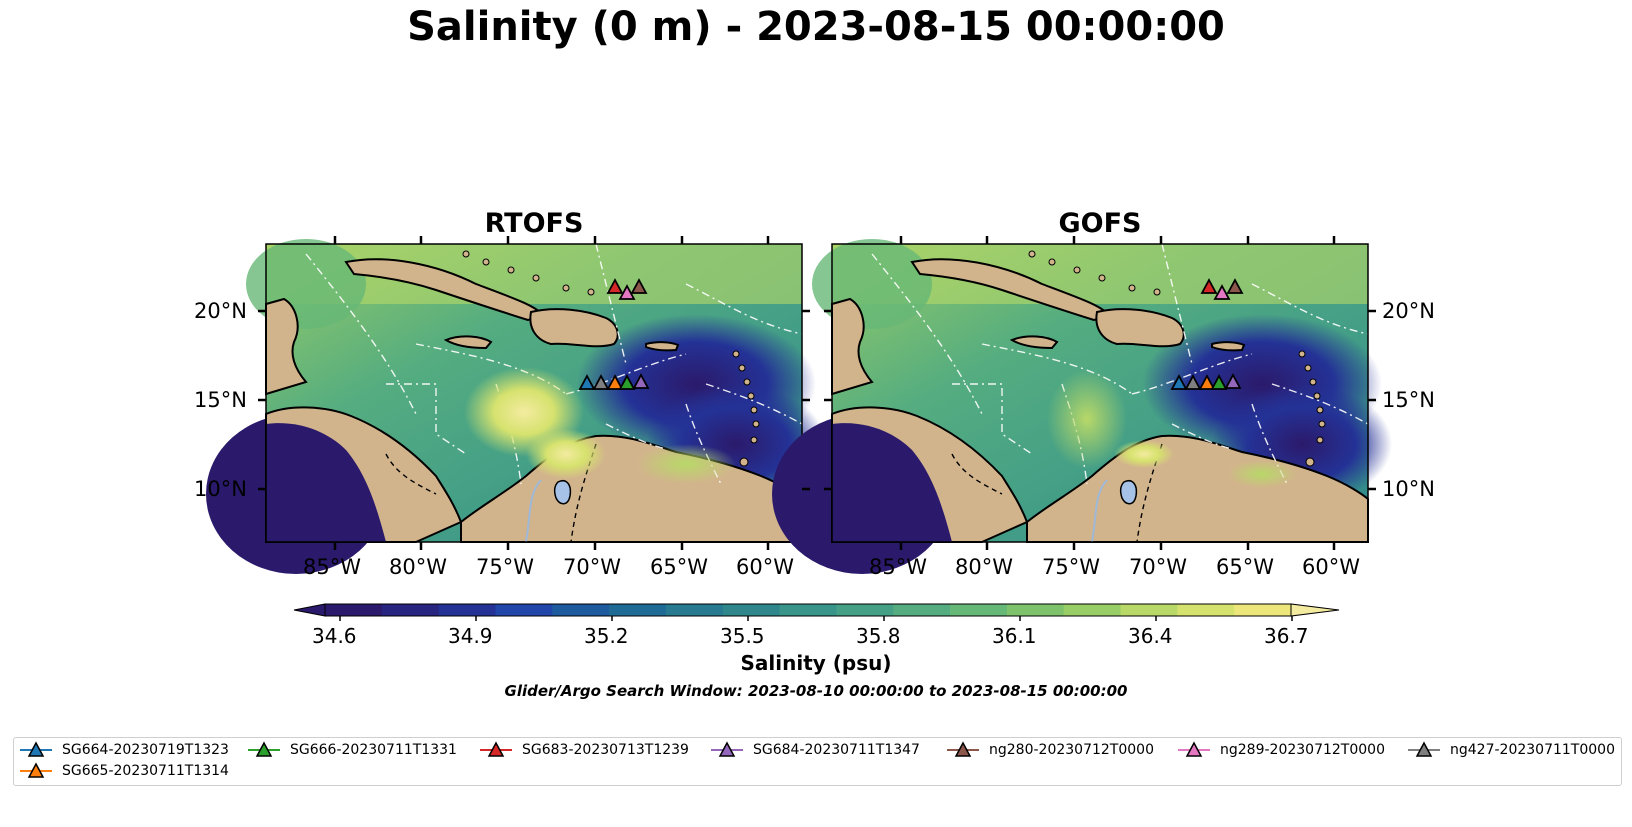 This screenshot has width=1632, height=827. I want to click on legend-item: ng289-20230712T0000, so click(1281, 750).